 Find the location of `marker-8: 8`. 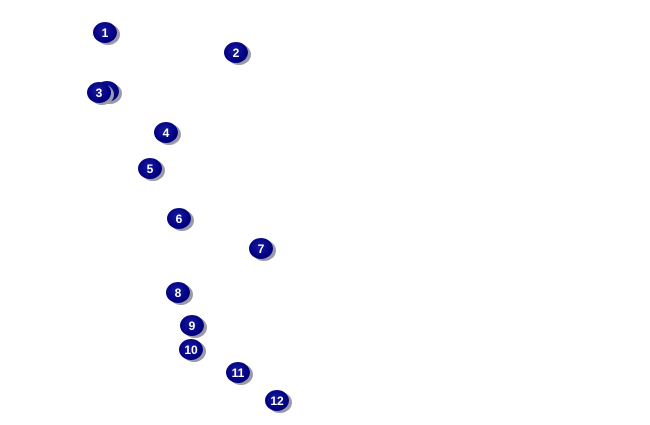

marker-8: 8 is located at coordinates (178, 292).